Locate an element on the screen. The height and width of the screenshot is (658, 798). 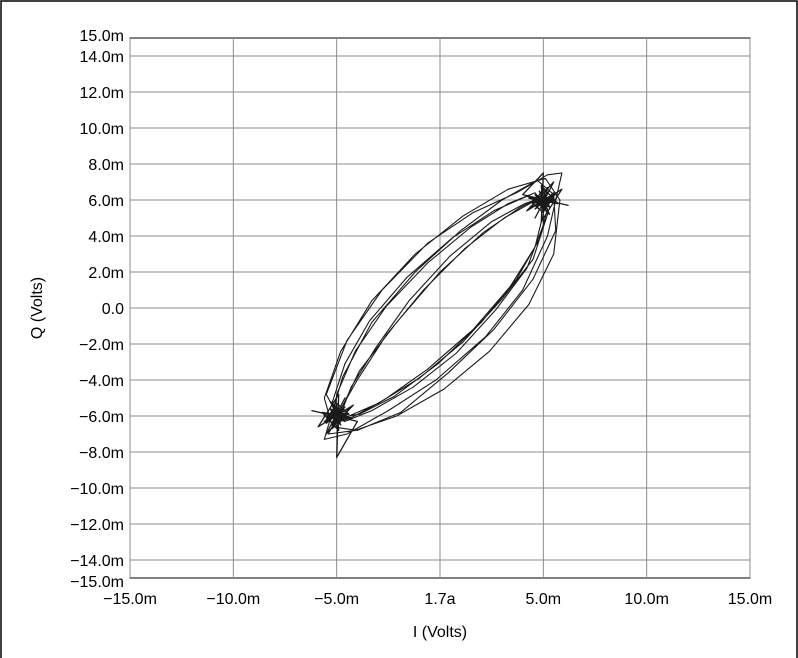
y-tick-label: 0.0 is located at coordinates (113, 309).